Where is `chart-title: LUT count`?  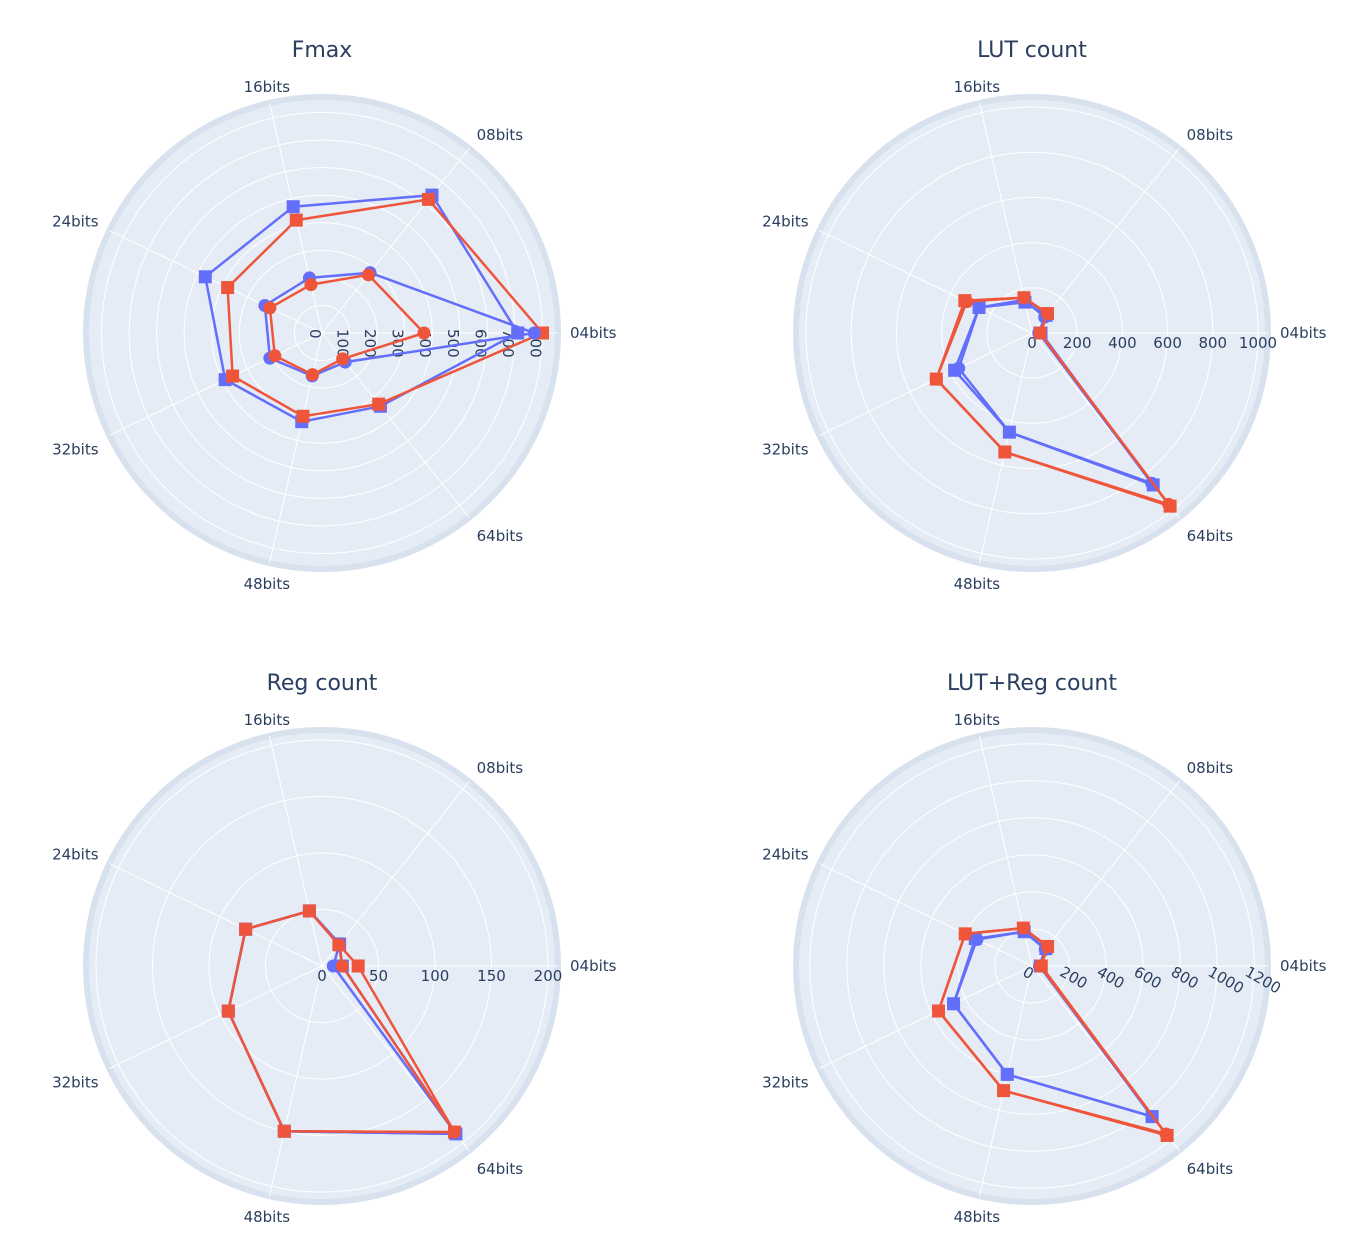 chart-title: LUT count is located at coordinates (1032, 50).